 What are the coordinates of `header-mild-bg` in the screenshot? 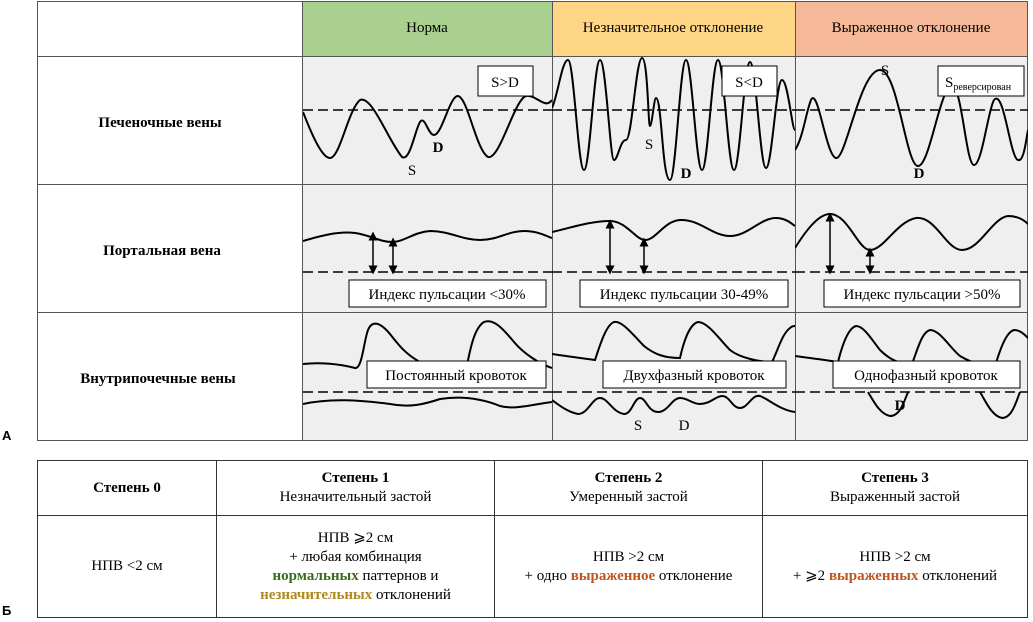 It's located at (673, 28).